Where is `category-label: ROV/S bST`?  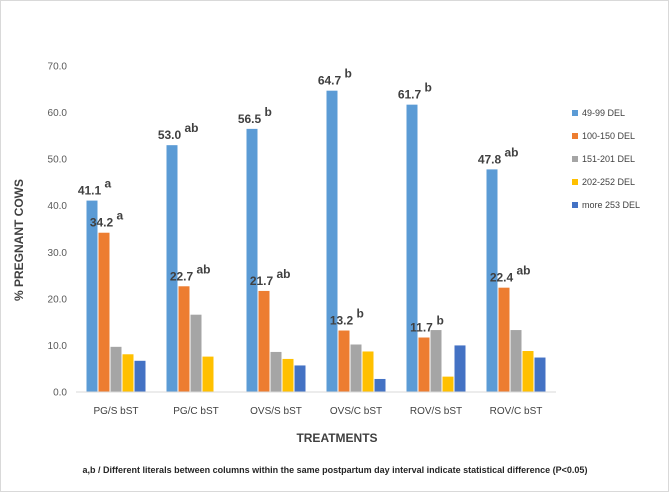 category-label: ROV/S bST is located at coordinates (436, 411).